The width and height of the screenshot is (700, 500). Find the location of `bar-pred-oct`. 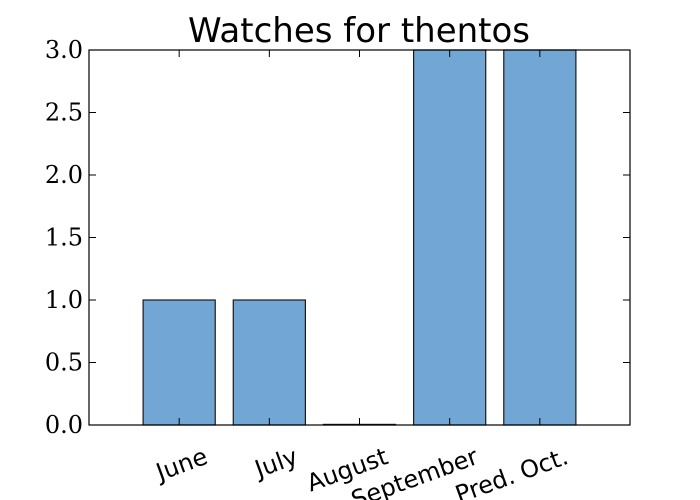

bar-pred-oct is located at coordinates (540, 237).